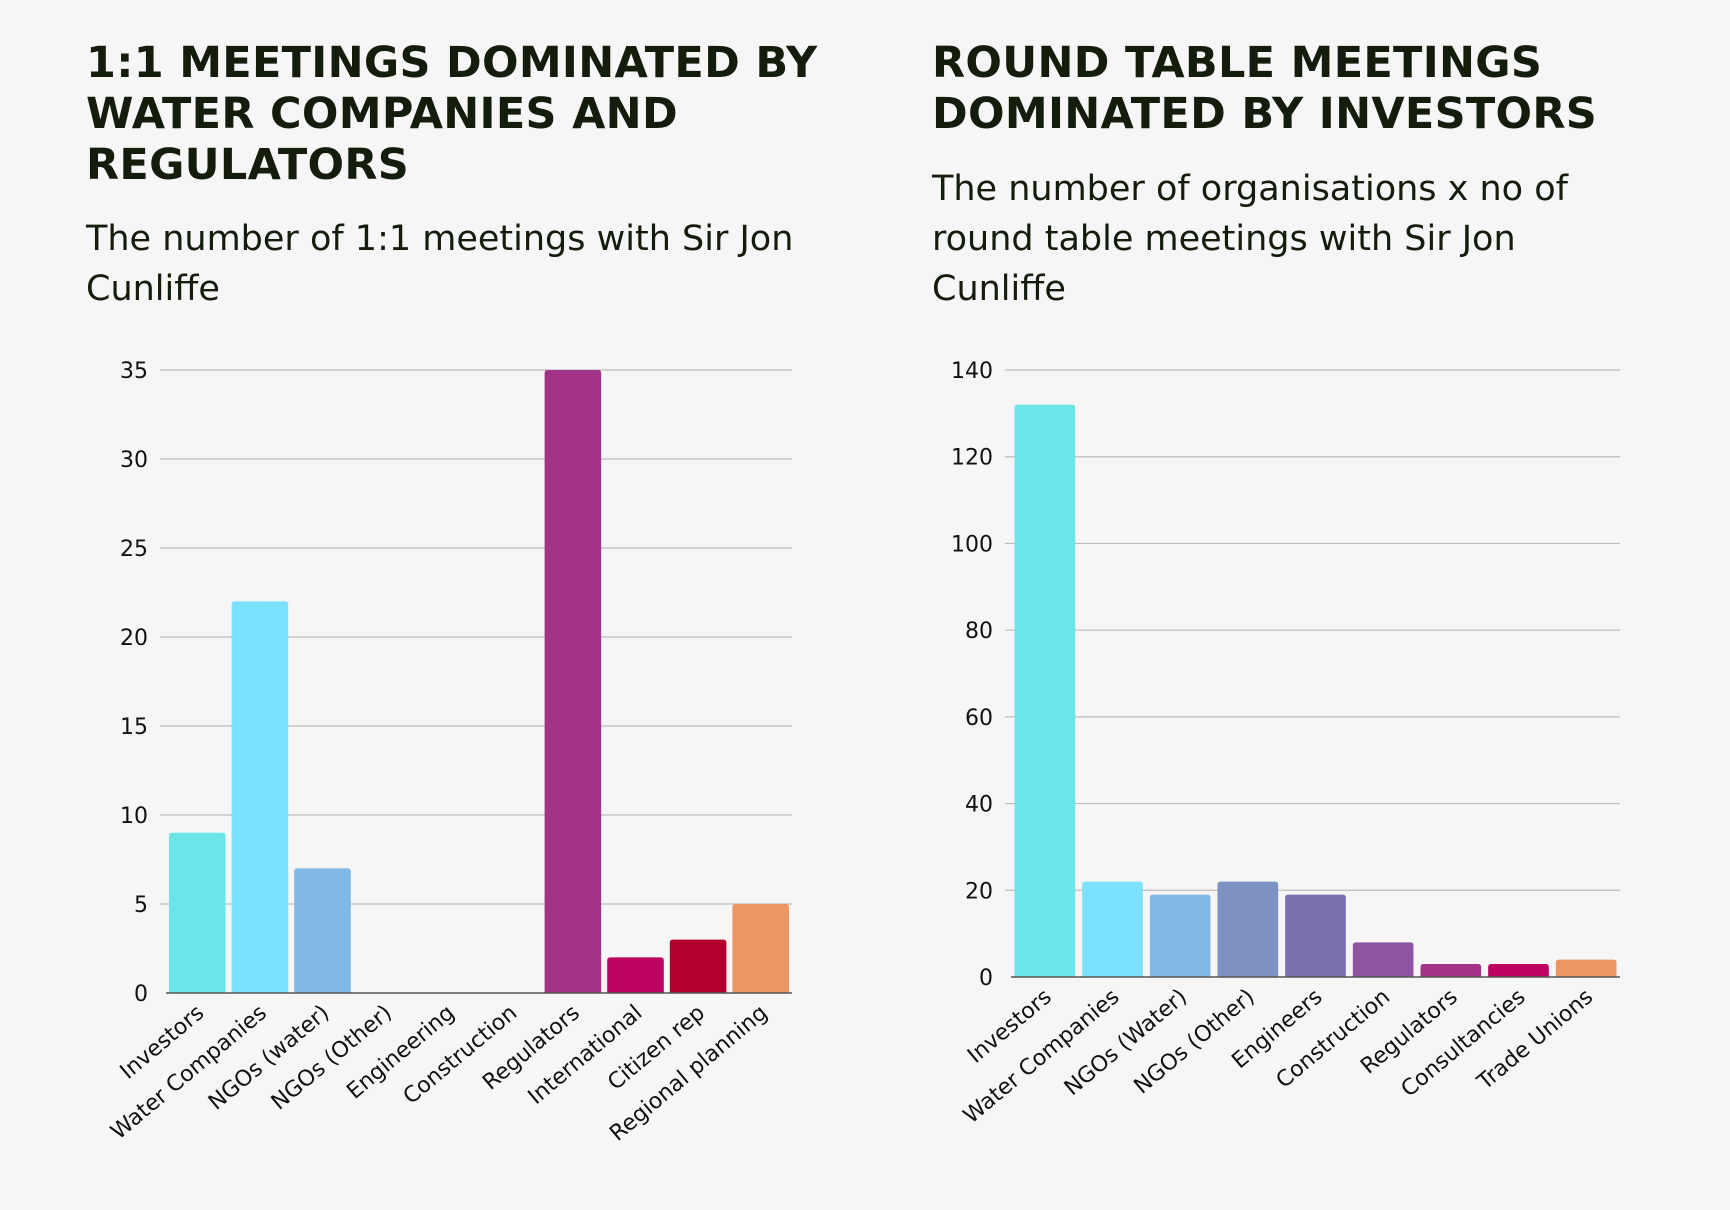  Describe the element at coordinates (134, 549) in the screenshot. I see `y-tick-label: 25` at that location.